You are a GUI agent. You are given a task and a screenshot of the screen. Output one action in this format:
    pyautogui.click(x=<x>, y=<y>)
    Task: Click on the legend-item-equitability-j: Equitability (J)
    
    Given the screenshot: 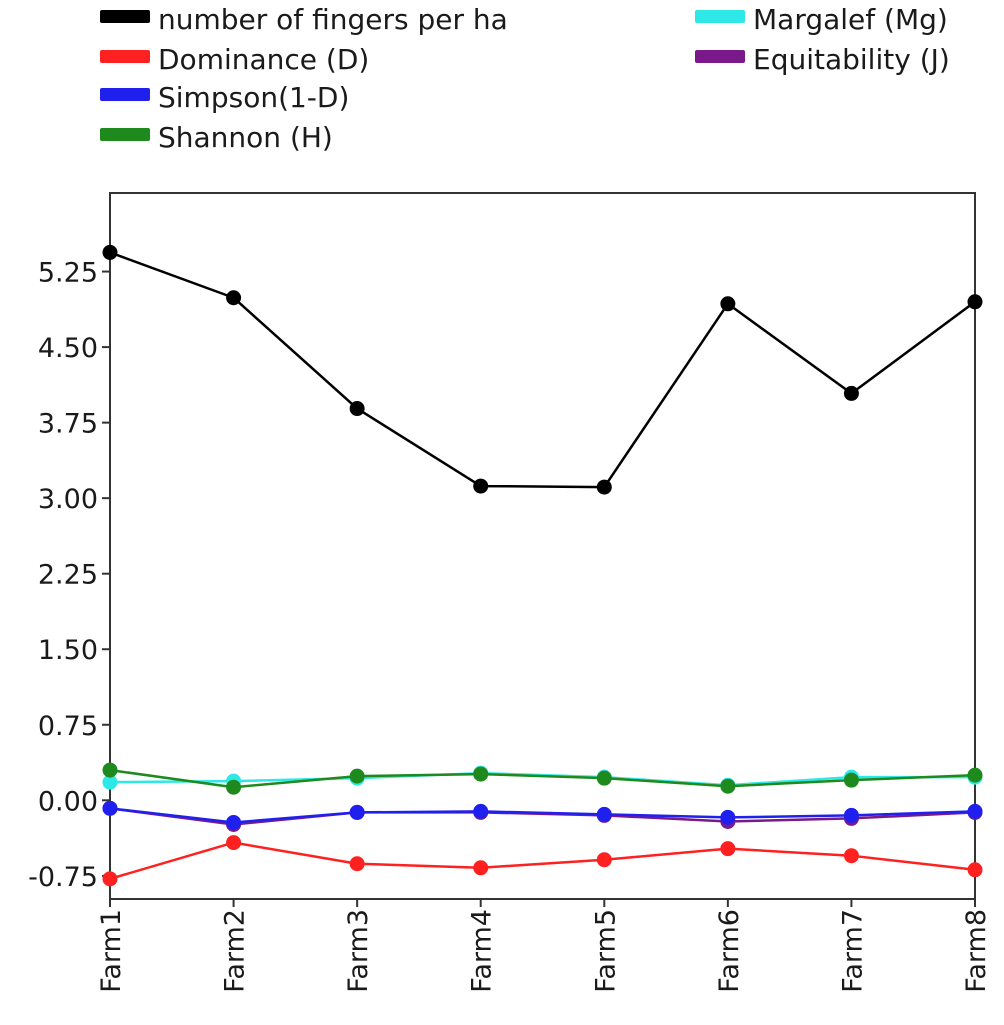 What is the action you would take?
    pyautogui.click(x=822, y=59)
    